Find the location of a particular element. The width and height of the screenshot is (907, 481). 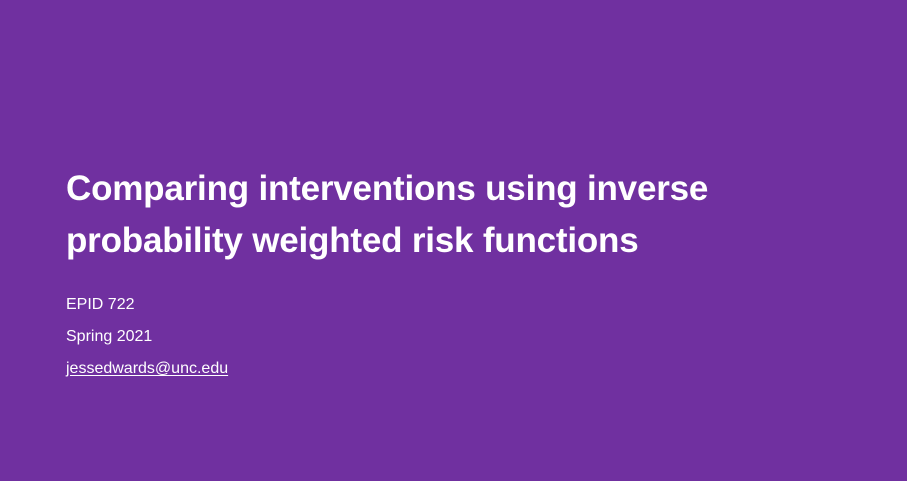

contact-email-item: jessedwards@unc.edu is located at coordinates (147, 369).